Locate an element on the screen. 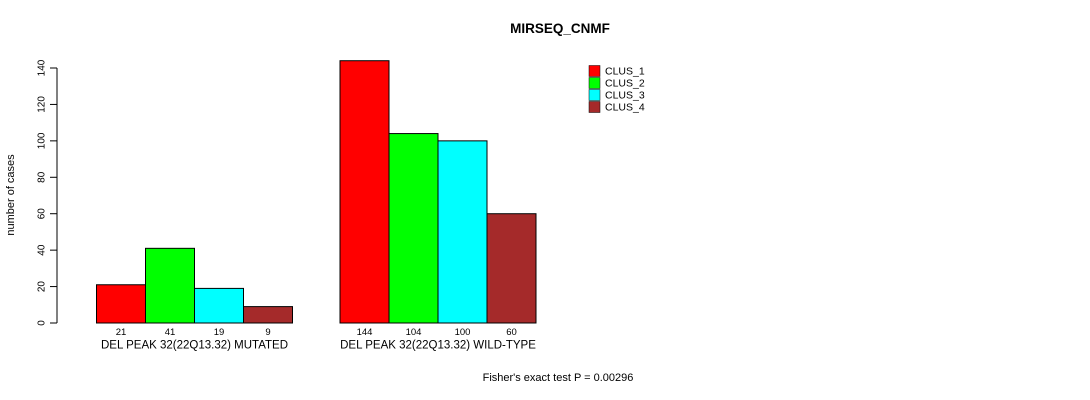 Image resolution: width=1090 pixels, height=400 pixels. y-axis-tick-label: 40 is located at coordinates (42, 250).